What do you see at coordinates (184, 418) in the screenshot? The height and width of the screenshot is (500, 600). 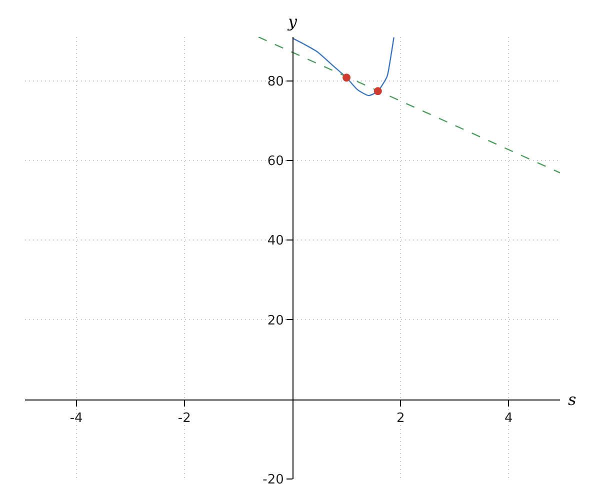 I see `x-tick-label: -2` at bounding box center [184, 418].